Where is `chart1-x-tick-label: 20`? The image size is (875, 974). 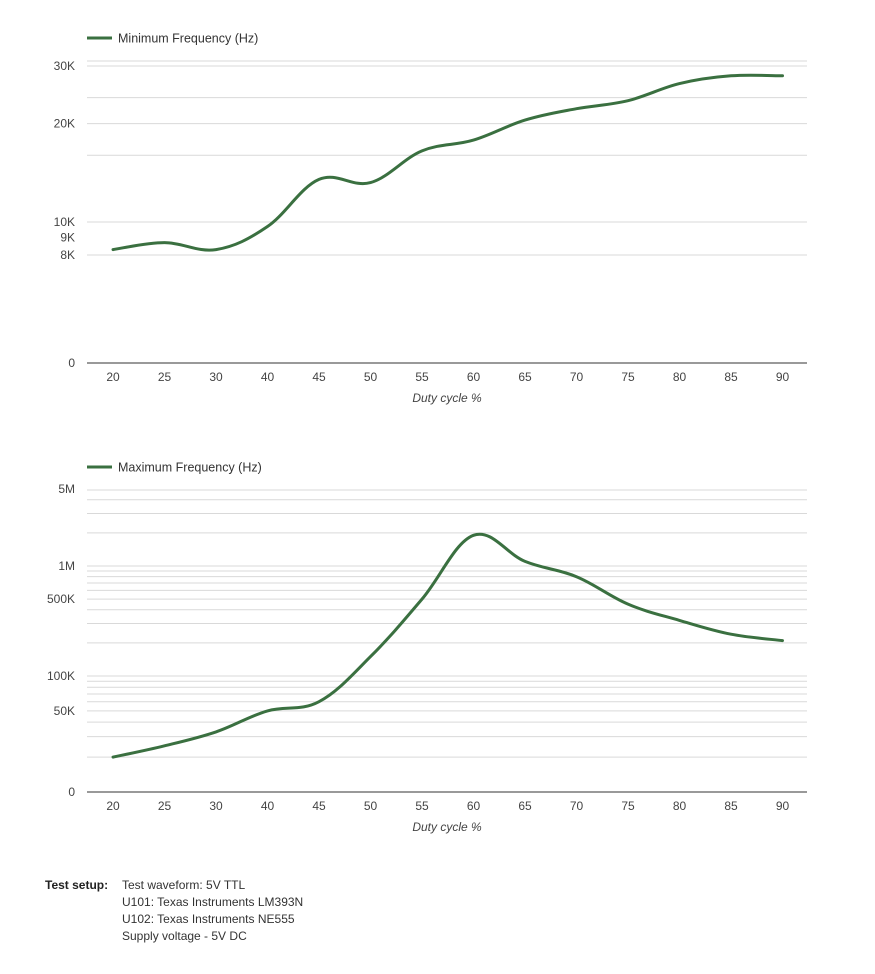
chart1-x-tick-label: 20 is located at coordinates (113, 377).